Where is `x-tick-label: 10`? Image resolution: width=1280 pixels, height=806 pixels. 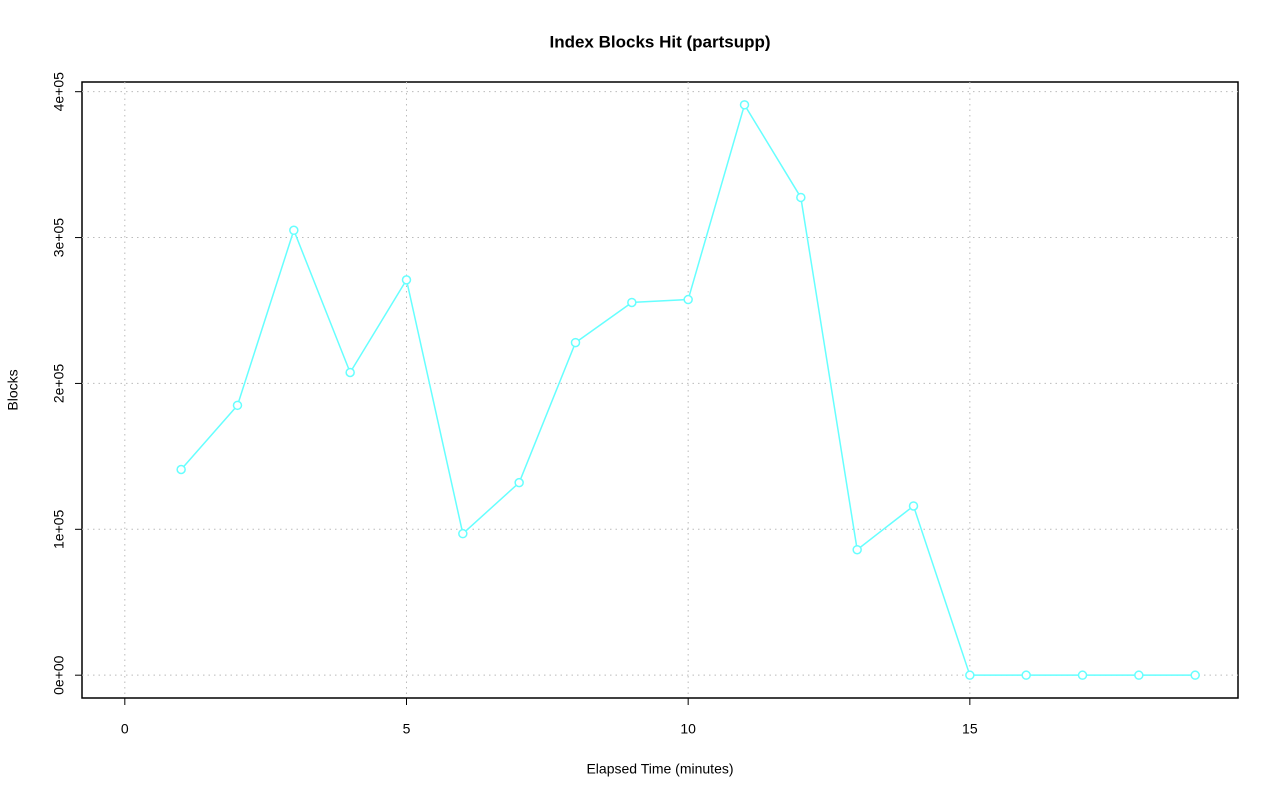
x-tick-label: 10 is located at coordinates (688, 729).